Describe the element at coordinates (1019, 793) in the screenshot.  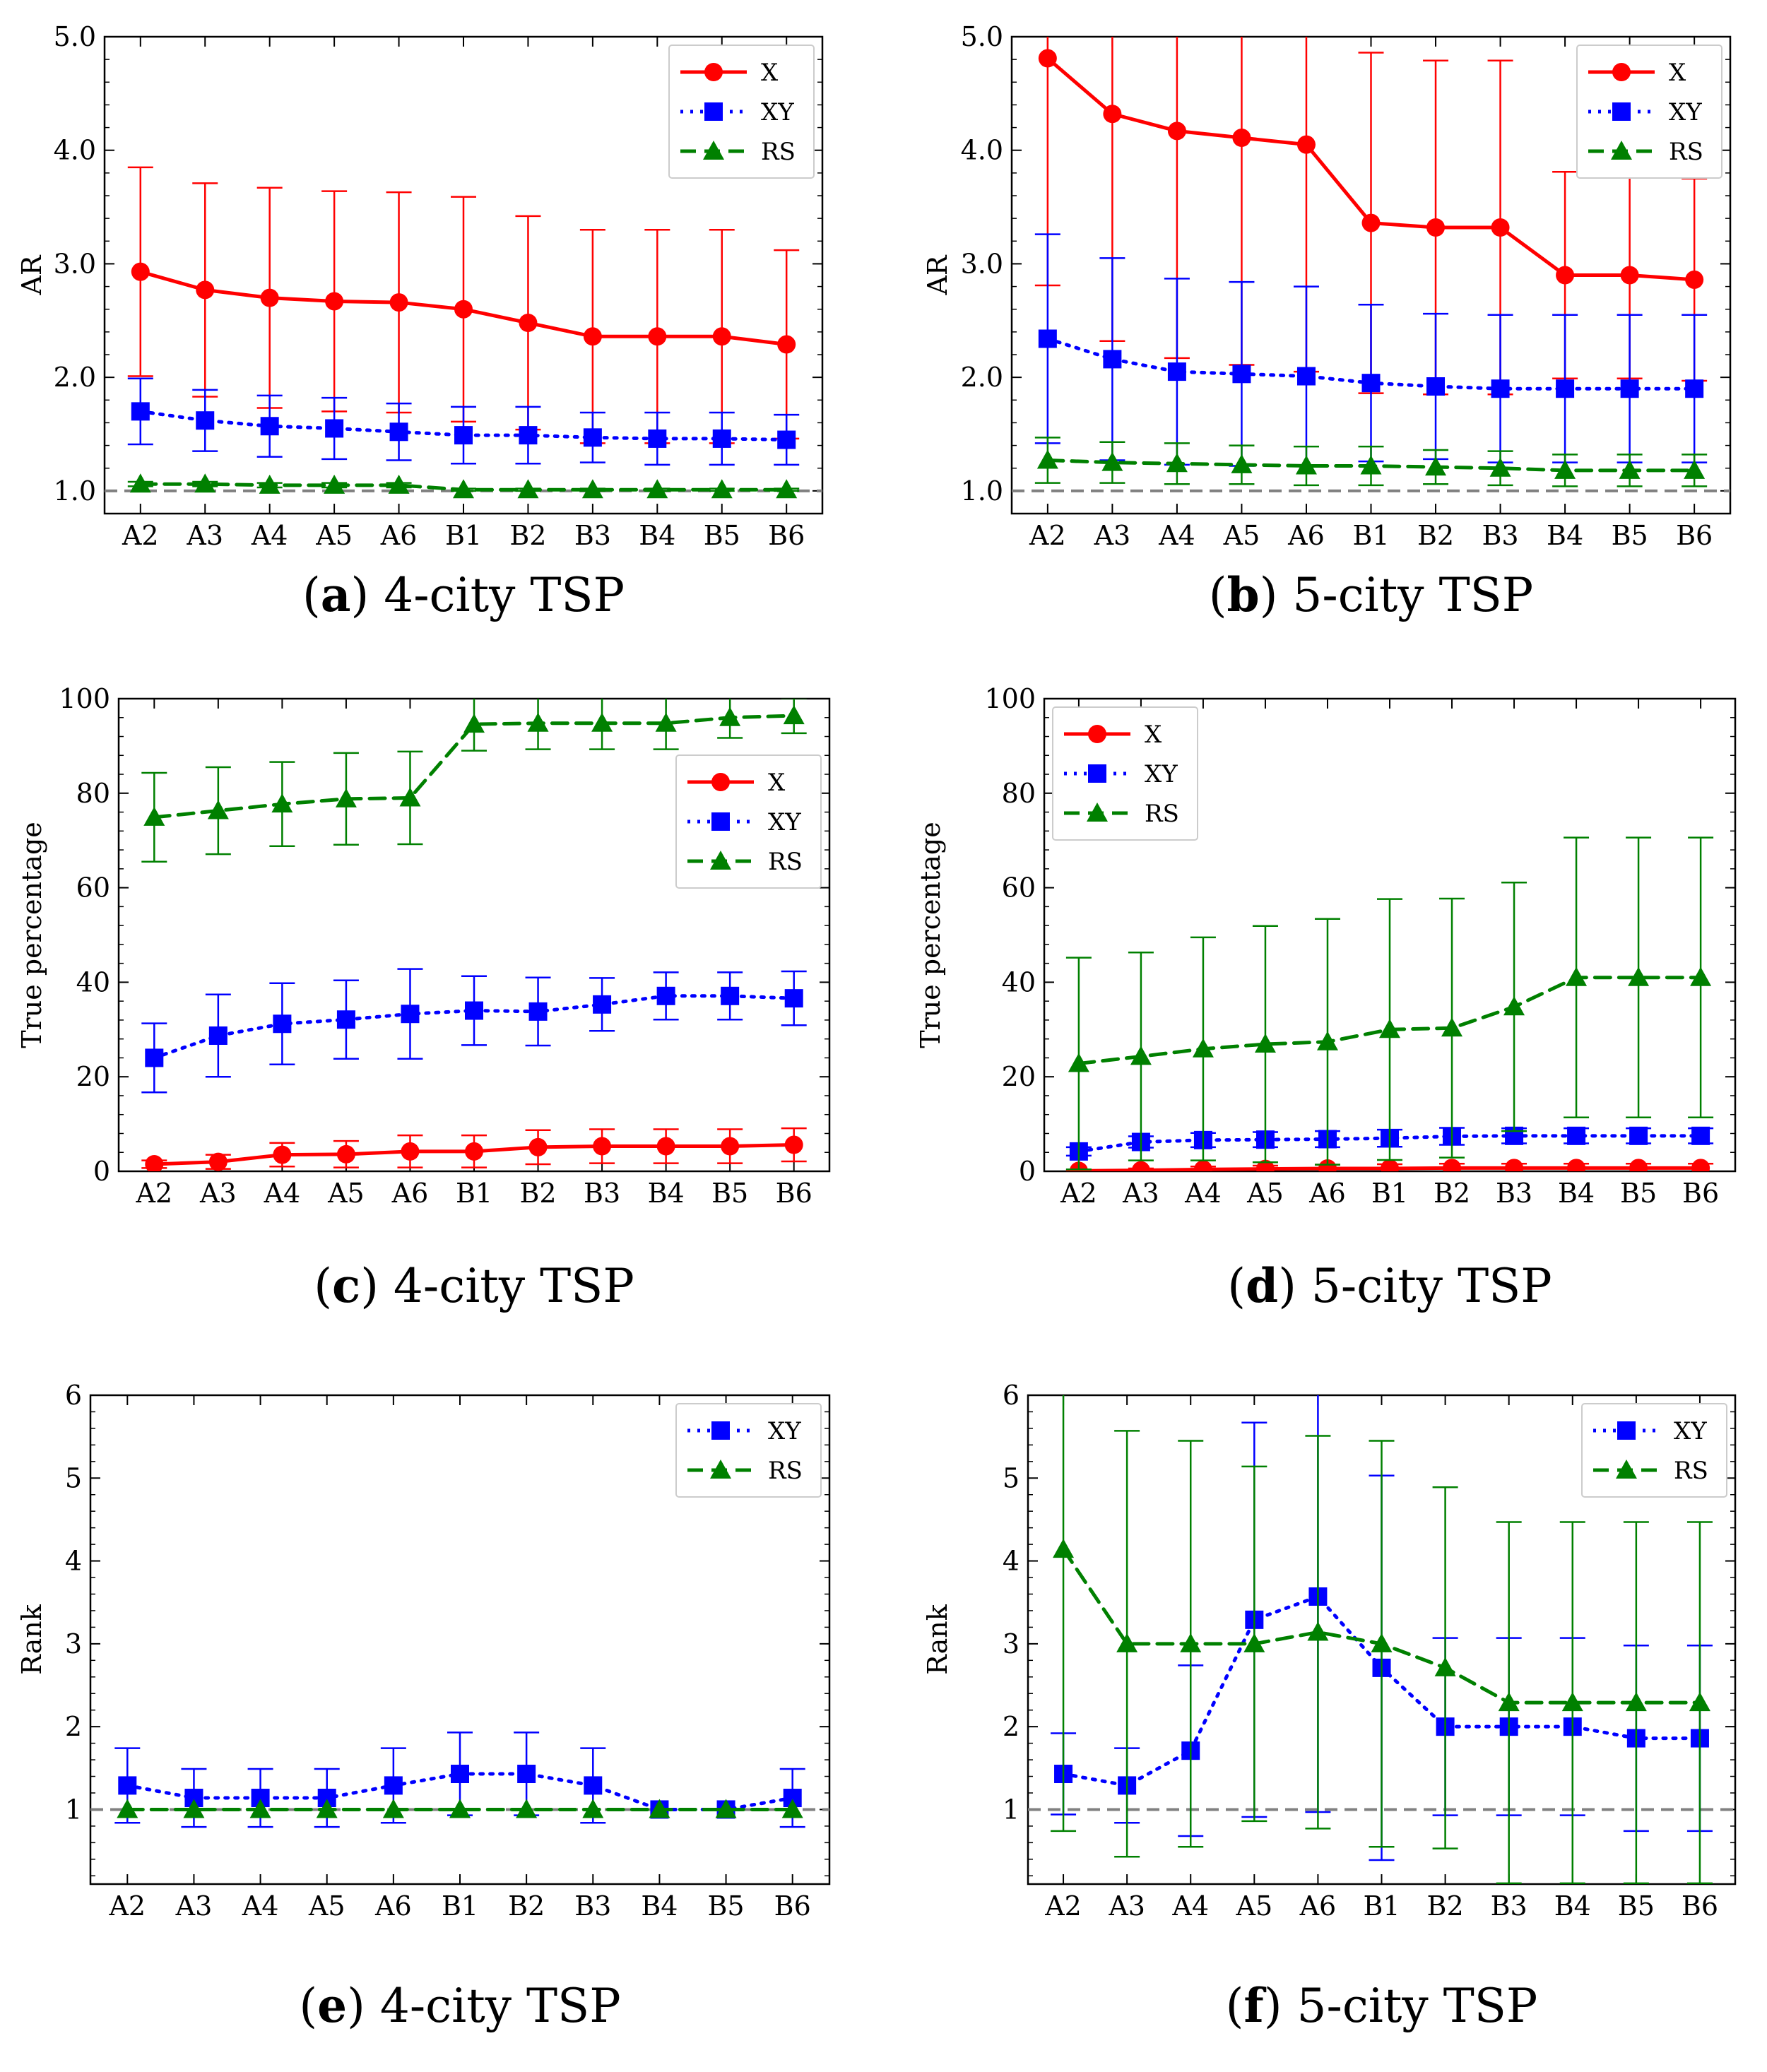
I see `y-tick-label: 80` at that location.